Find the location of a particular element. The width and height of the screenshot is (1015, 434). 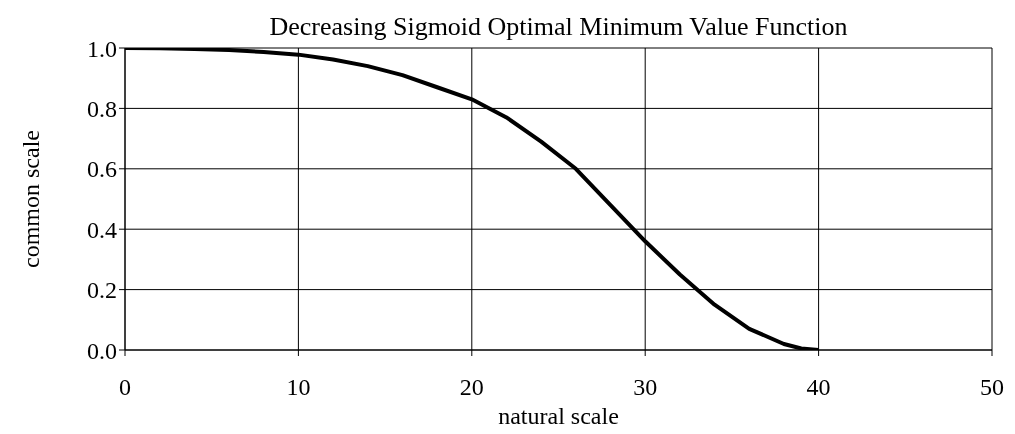

x-tick-label: 10 is located at coordinates (298, 387).